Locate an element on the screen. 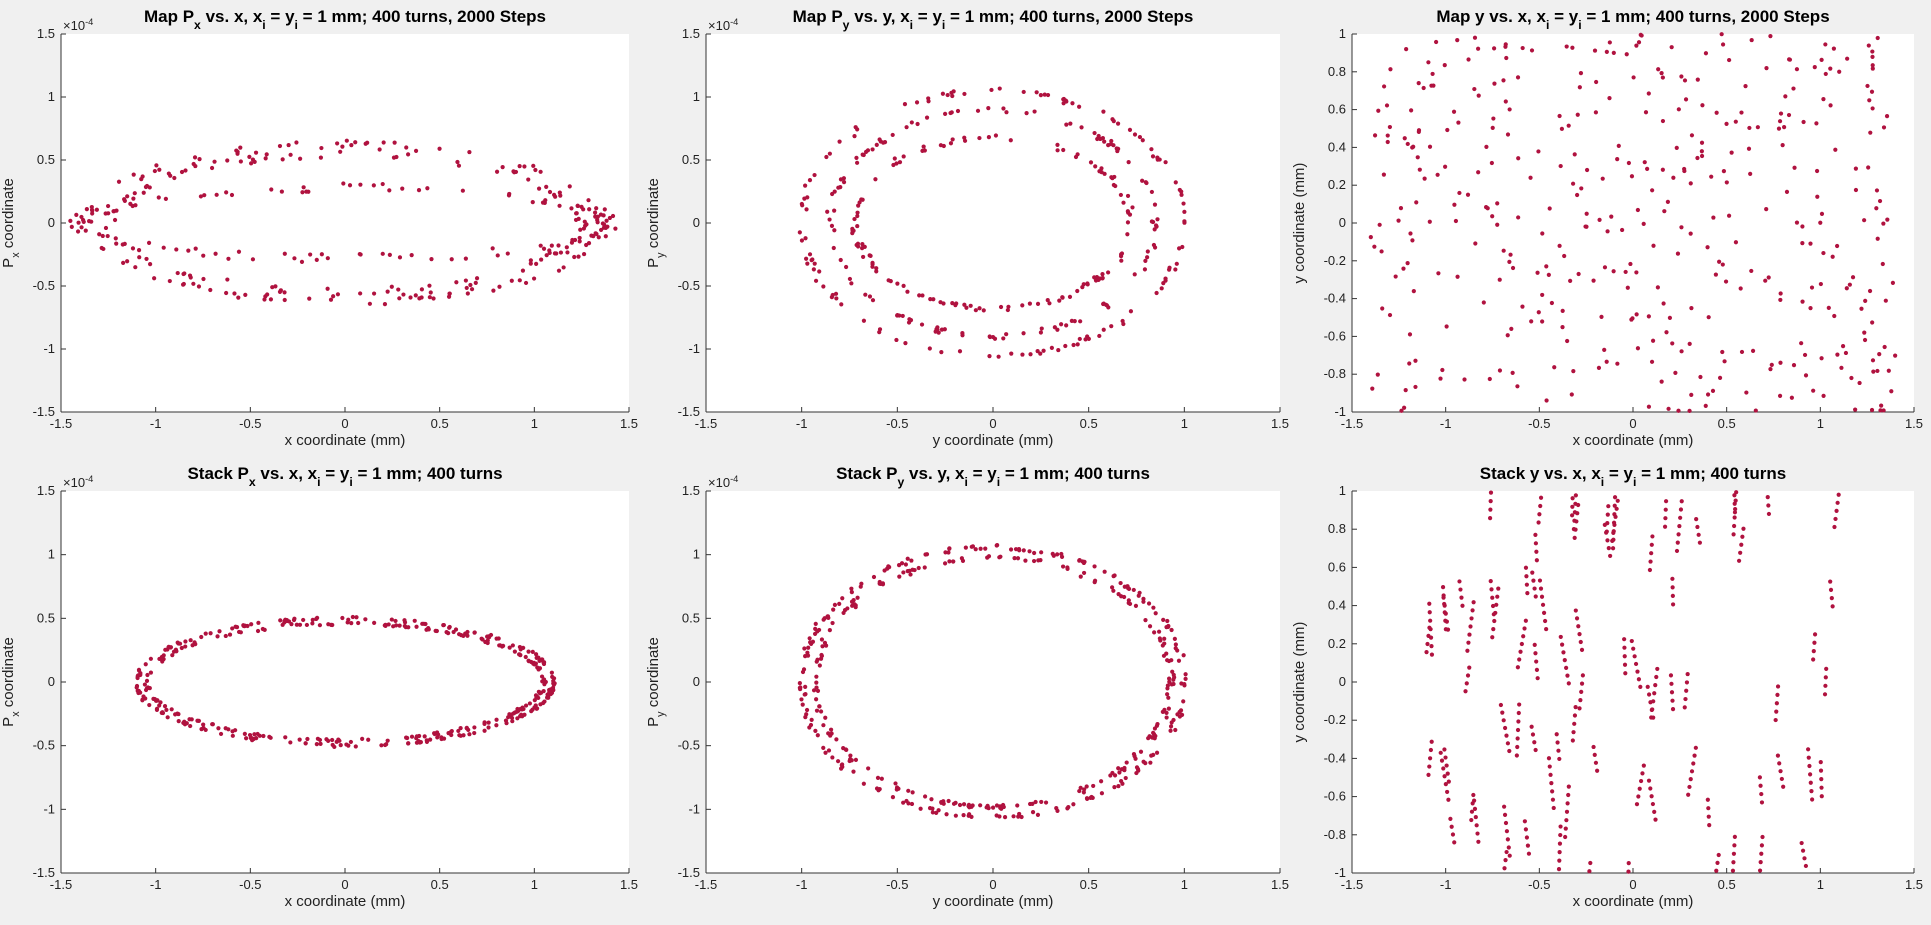  x-tick-label: -1 is located at coordinates (1446, 423).